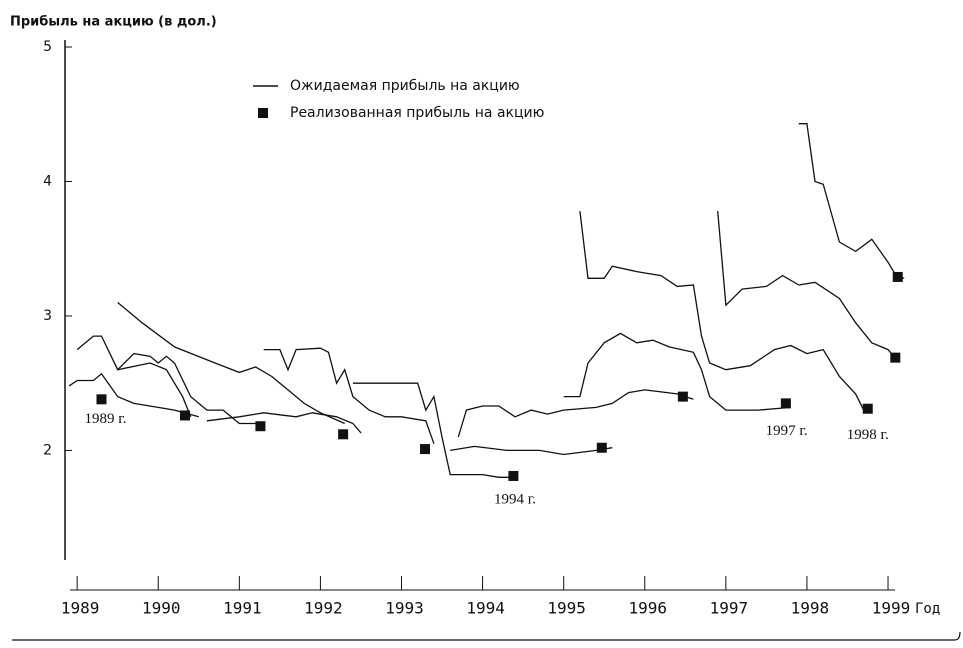 The image size is (963, 648). I want to click on annotation: 1994 г., so click(515, 500).